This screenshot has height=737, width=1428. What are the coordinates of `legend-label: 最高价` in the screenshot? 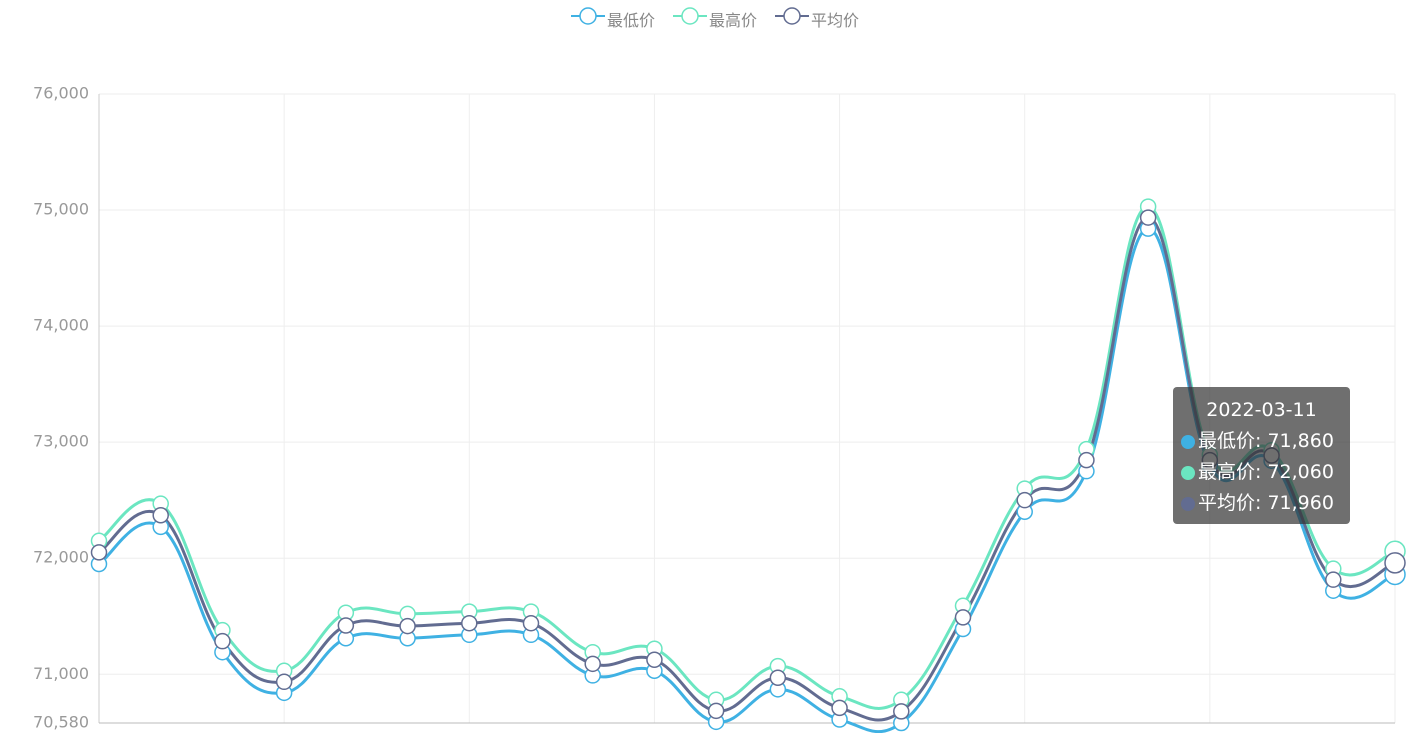 It's located at (732, 20).